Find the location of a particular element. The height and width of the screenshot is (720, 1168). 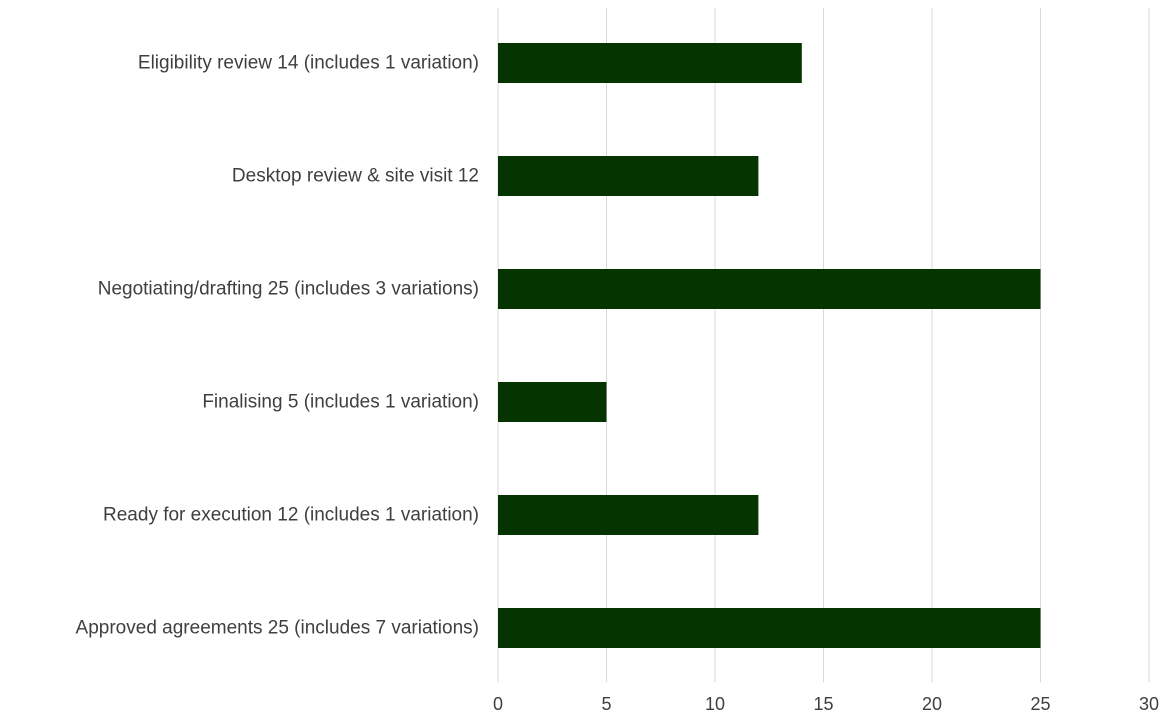

x-tick-label: 0 is located at coordinates (498, 704).